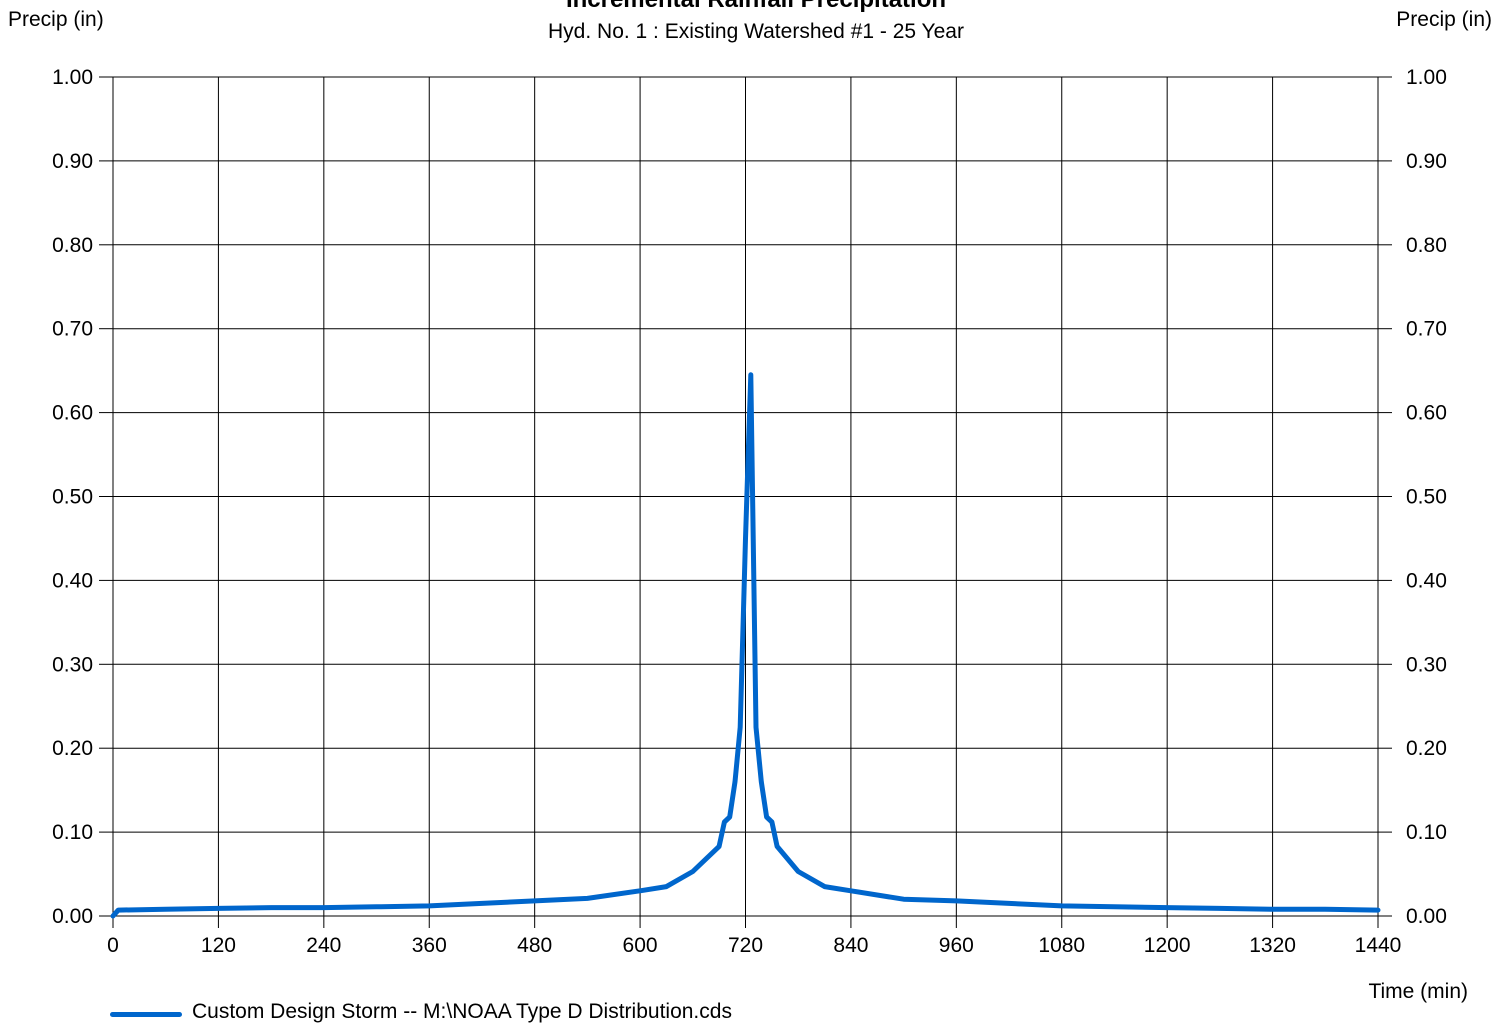  Describe the element at coordinates (146, 1014) in the screenshot. I see `legend-swatch` at that location.